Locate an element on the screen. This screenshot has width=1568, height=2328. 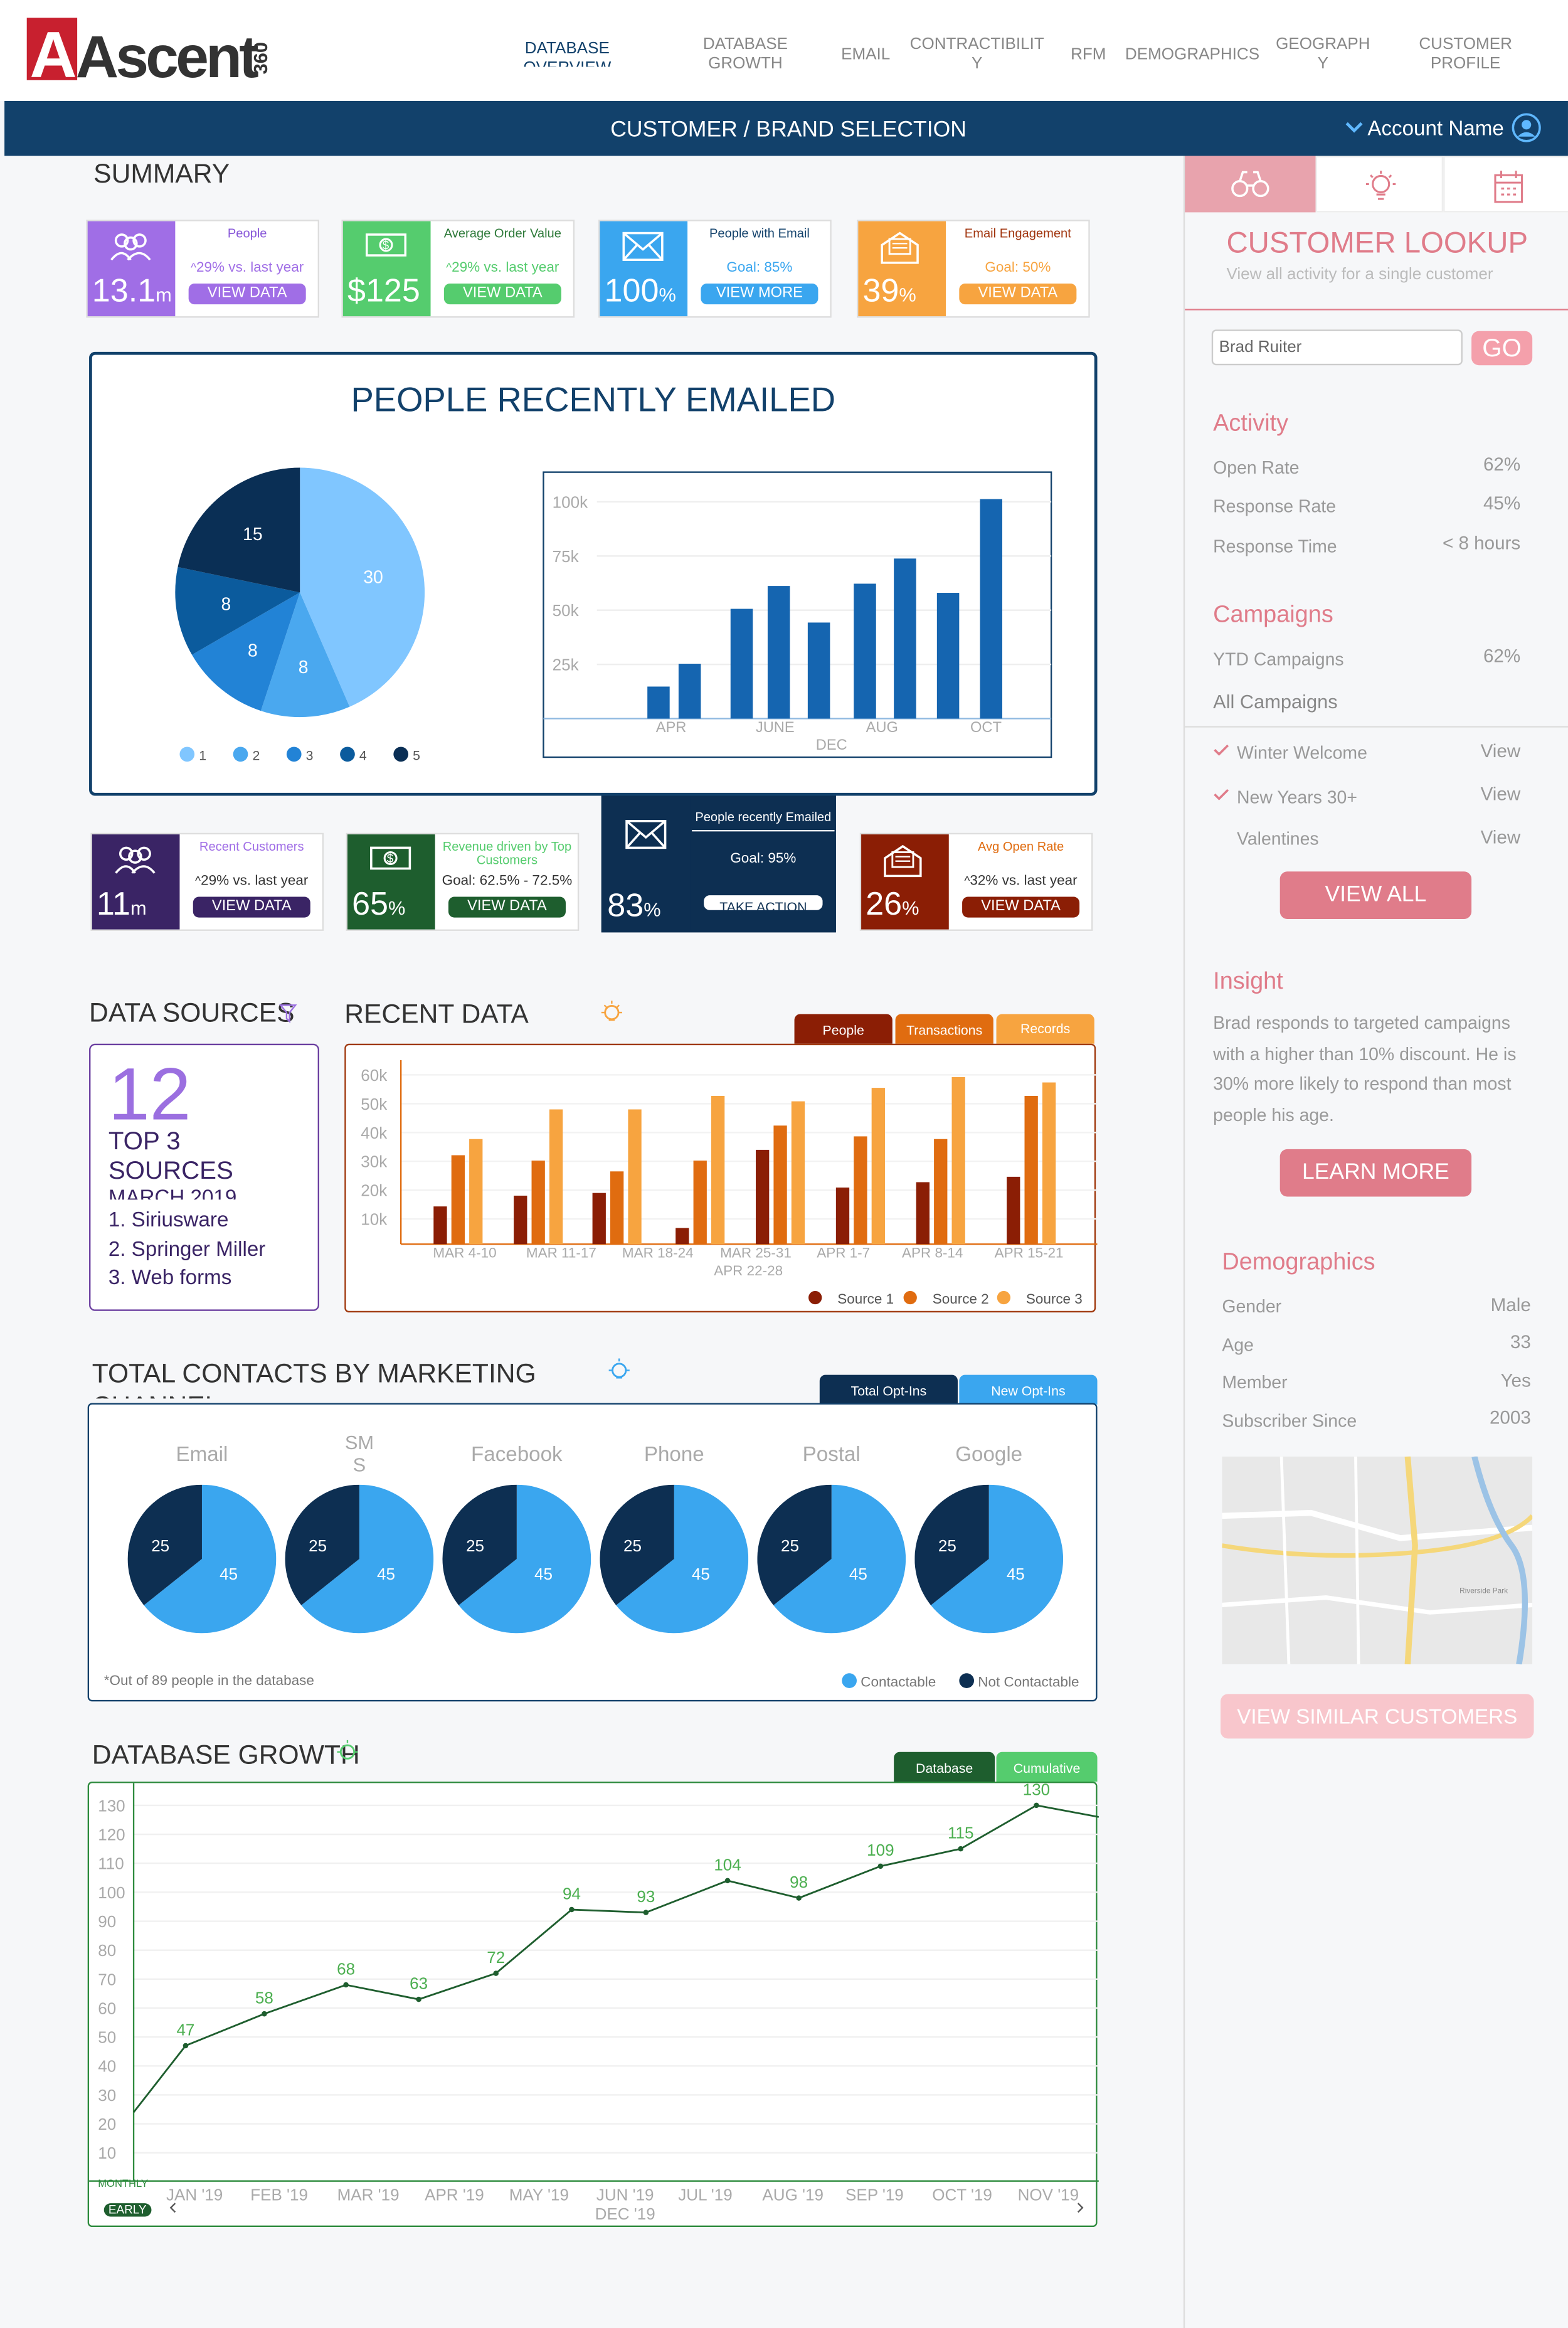
channel-donut: Facebook 25 45 is located at coordinates (516, 1553).